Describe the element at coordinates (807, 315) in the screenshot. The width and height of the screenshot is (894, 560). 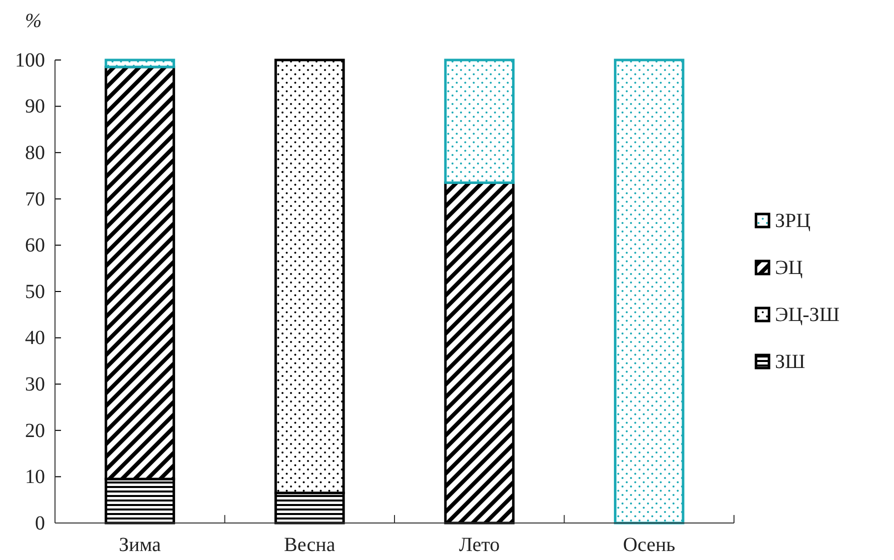
I see `legend-label: ЭЦ-ЗШ` at that location.